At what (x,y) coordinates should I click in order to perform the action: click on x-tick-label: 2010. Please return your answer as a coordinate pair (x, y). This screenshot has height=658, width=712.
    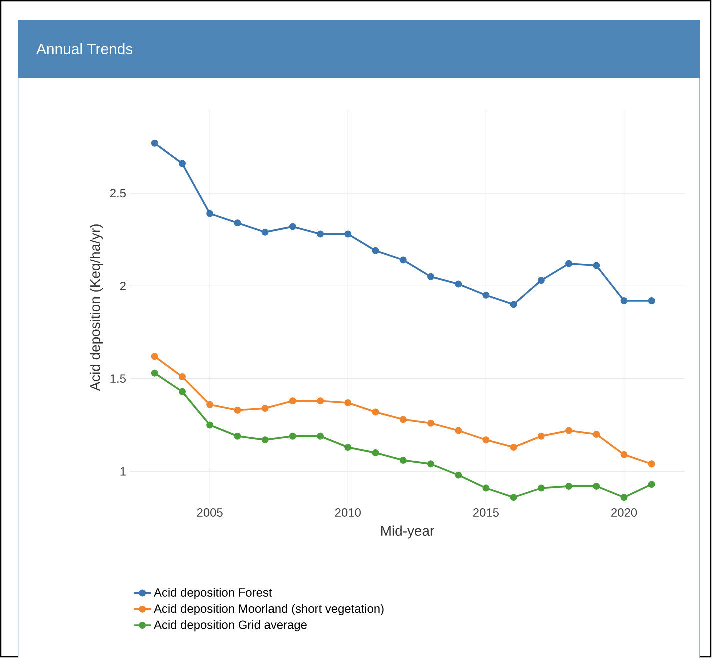
    Looking at the image, I should click on (348, 512).